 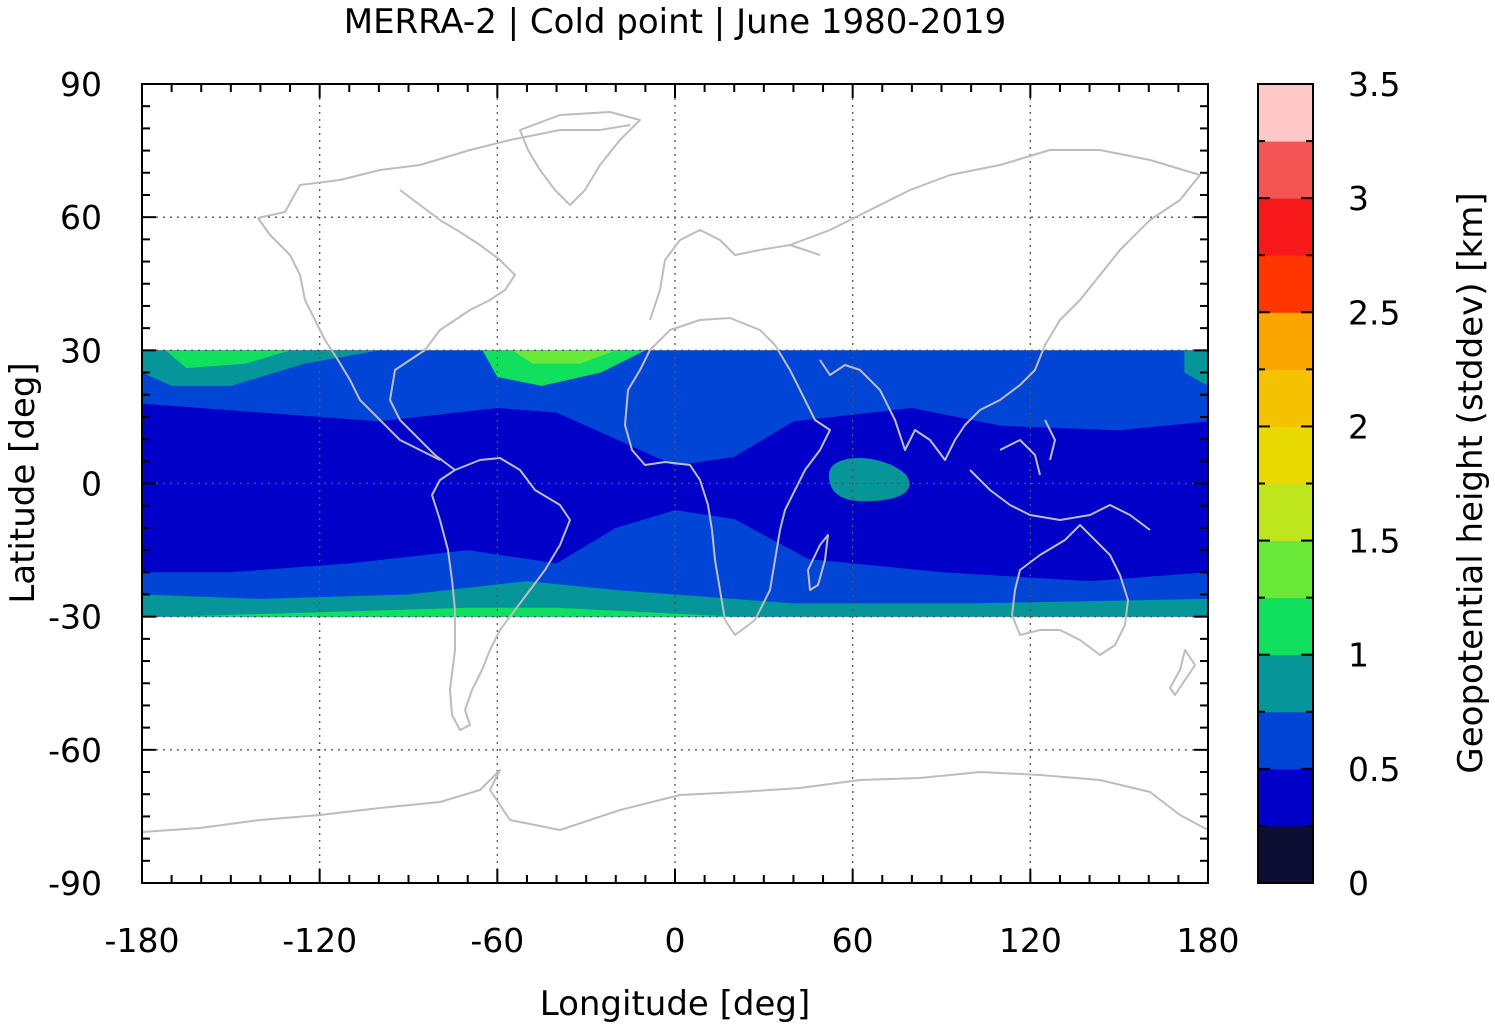 I want to click on y-tick-labels: 90 60 30 0 -30 -60 -90, so click(x=75, y=484).